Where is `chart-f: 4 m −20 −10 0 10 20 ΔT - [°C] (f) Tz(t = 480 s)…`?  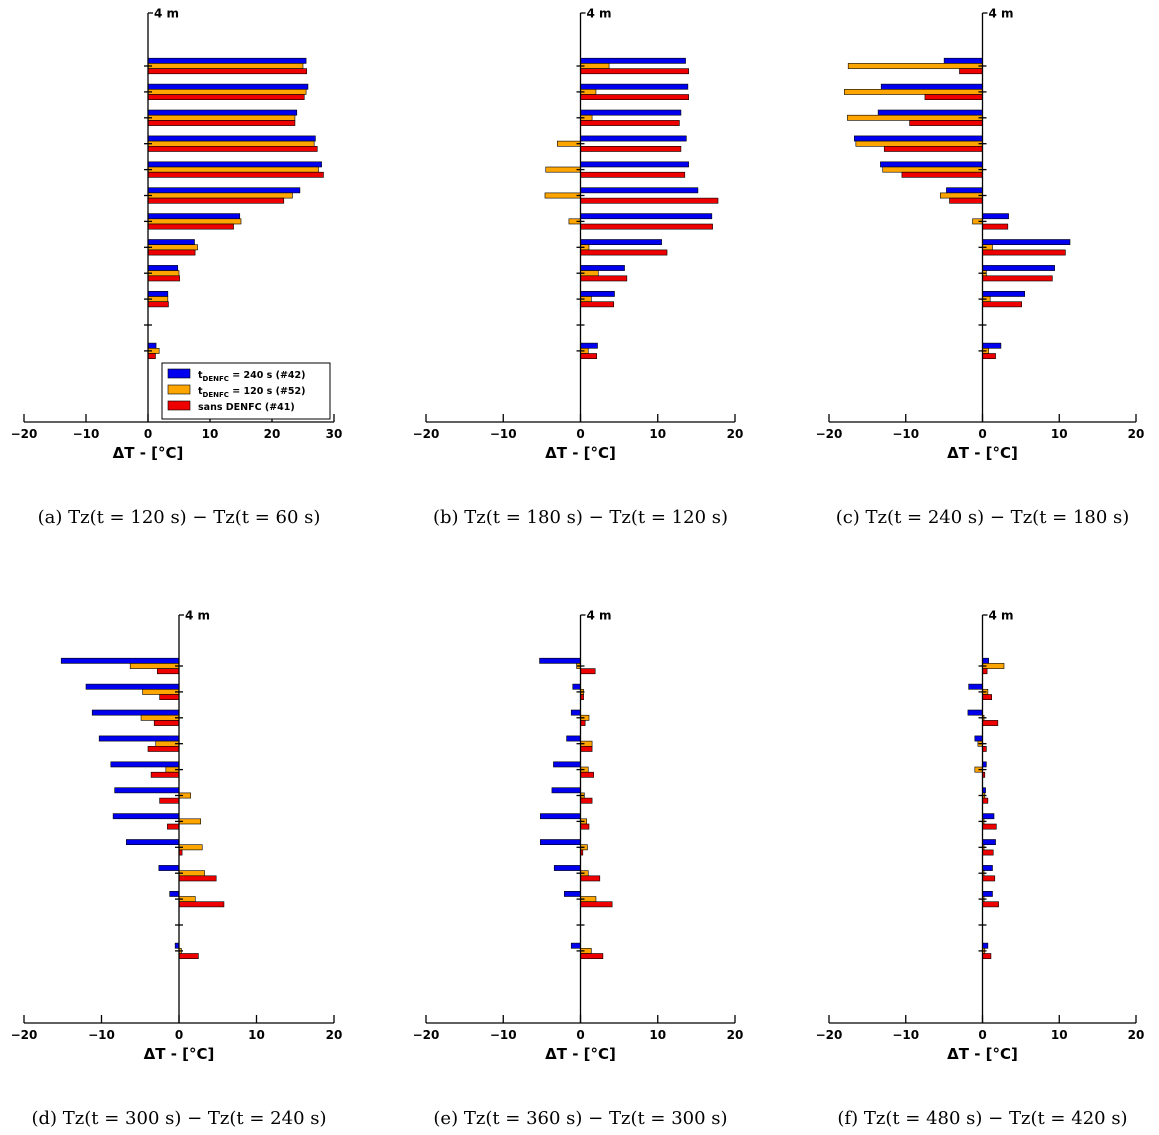 chart-f: 4 m −20 −10 0 10 20 ΔT - [°C] (f) Tz(t = 480 s)… is located at coordinates (980, 869).